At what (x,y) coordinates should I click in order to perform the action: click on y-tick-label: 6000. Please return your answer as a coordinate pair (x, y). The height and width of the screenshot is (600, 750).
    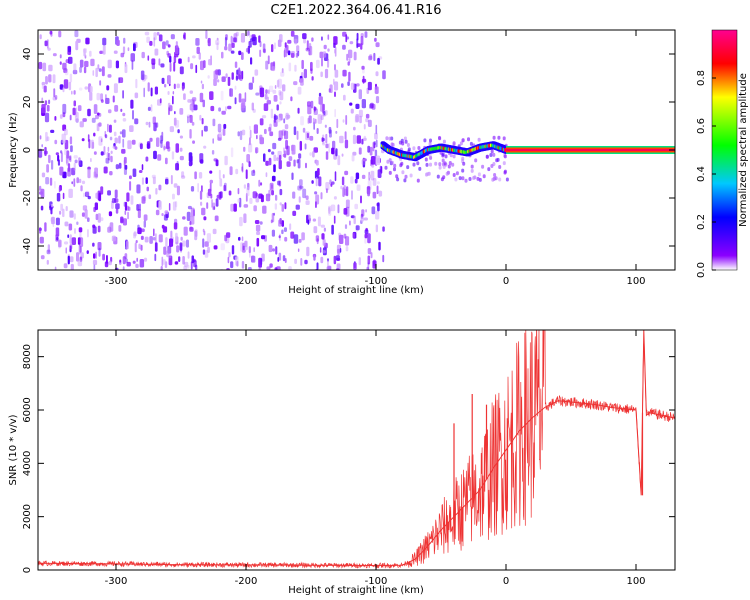
    Looking at the image, I should click on (27, 409).